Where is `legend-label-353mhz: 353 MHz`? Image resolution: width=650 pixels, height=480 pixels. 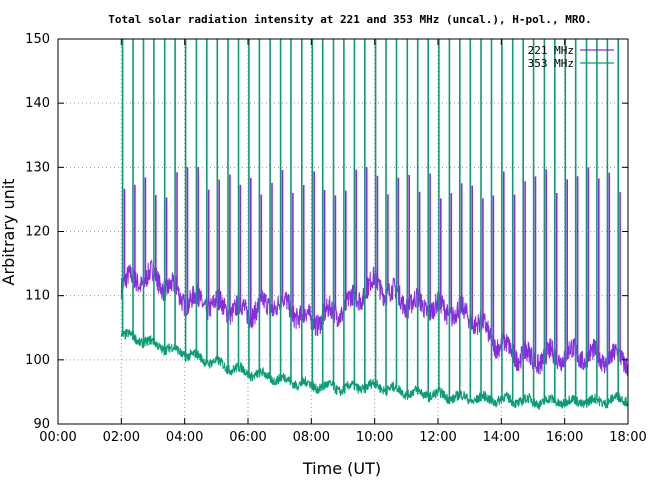
legend-label-353mhz: 353 MHz is located at coordinates (551, 63).